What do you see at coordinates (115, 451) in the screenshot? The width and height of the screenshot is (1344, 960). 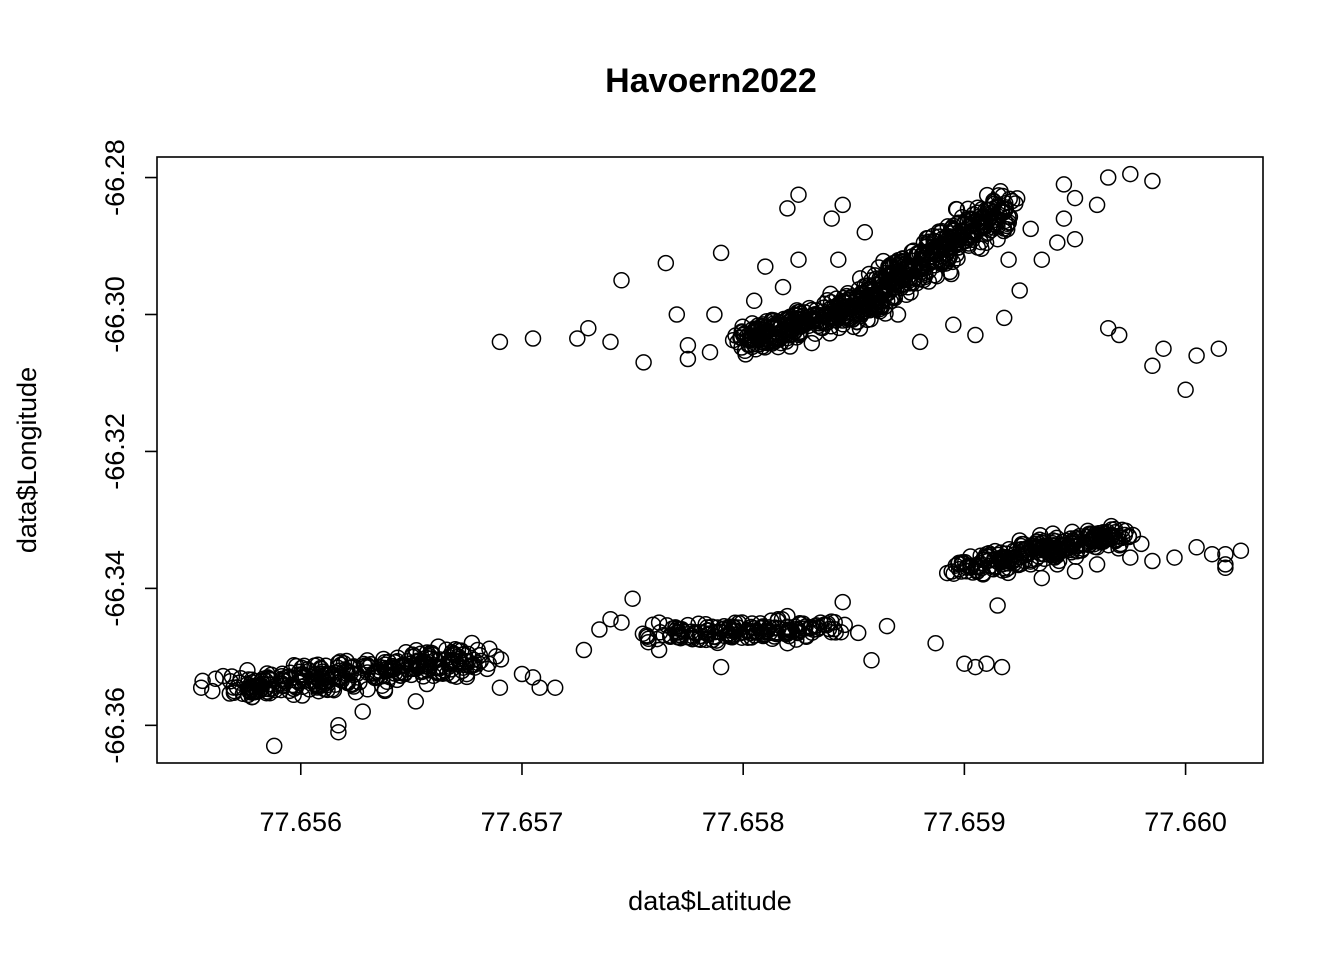 I see `y-tick-label: -66.32` at bounding box center [115, 451].